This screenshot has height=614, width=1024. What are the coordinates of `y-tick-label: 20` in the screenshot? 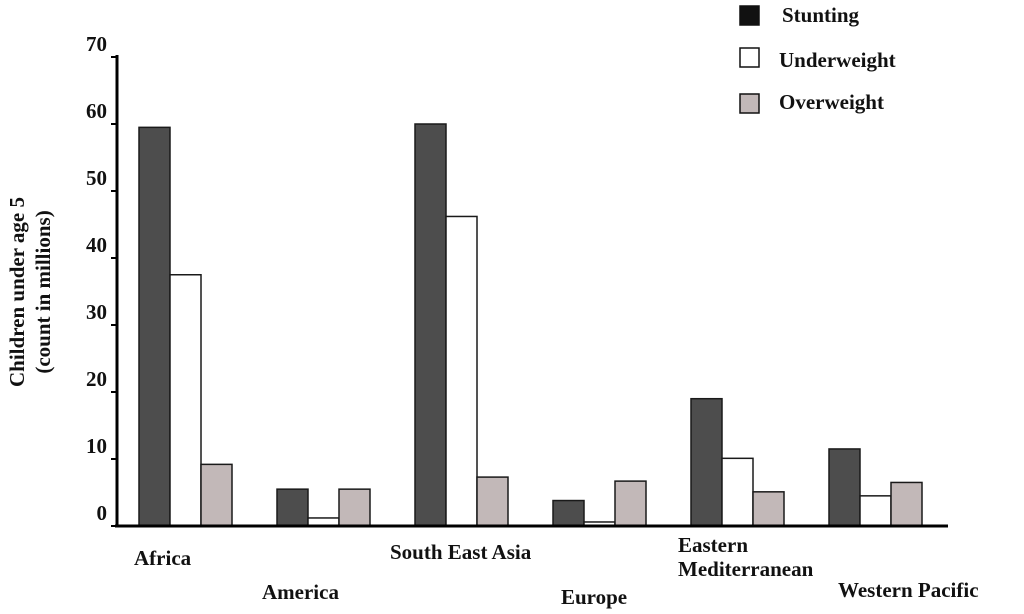 It's located at (96, 379).